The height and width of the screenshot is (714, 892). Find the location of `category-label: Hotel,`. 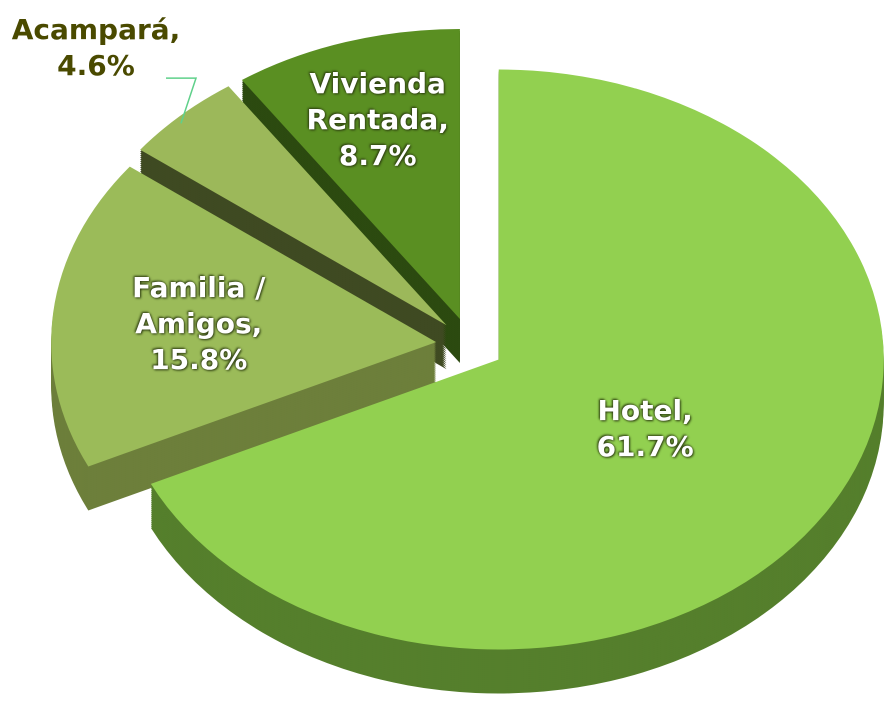

category-label: Hotel, is located at coordinates (645, 411).